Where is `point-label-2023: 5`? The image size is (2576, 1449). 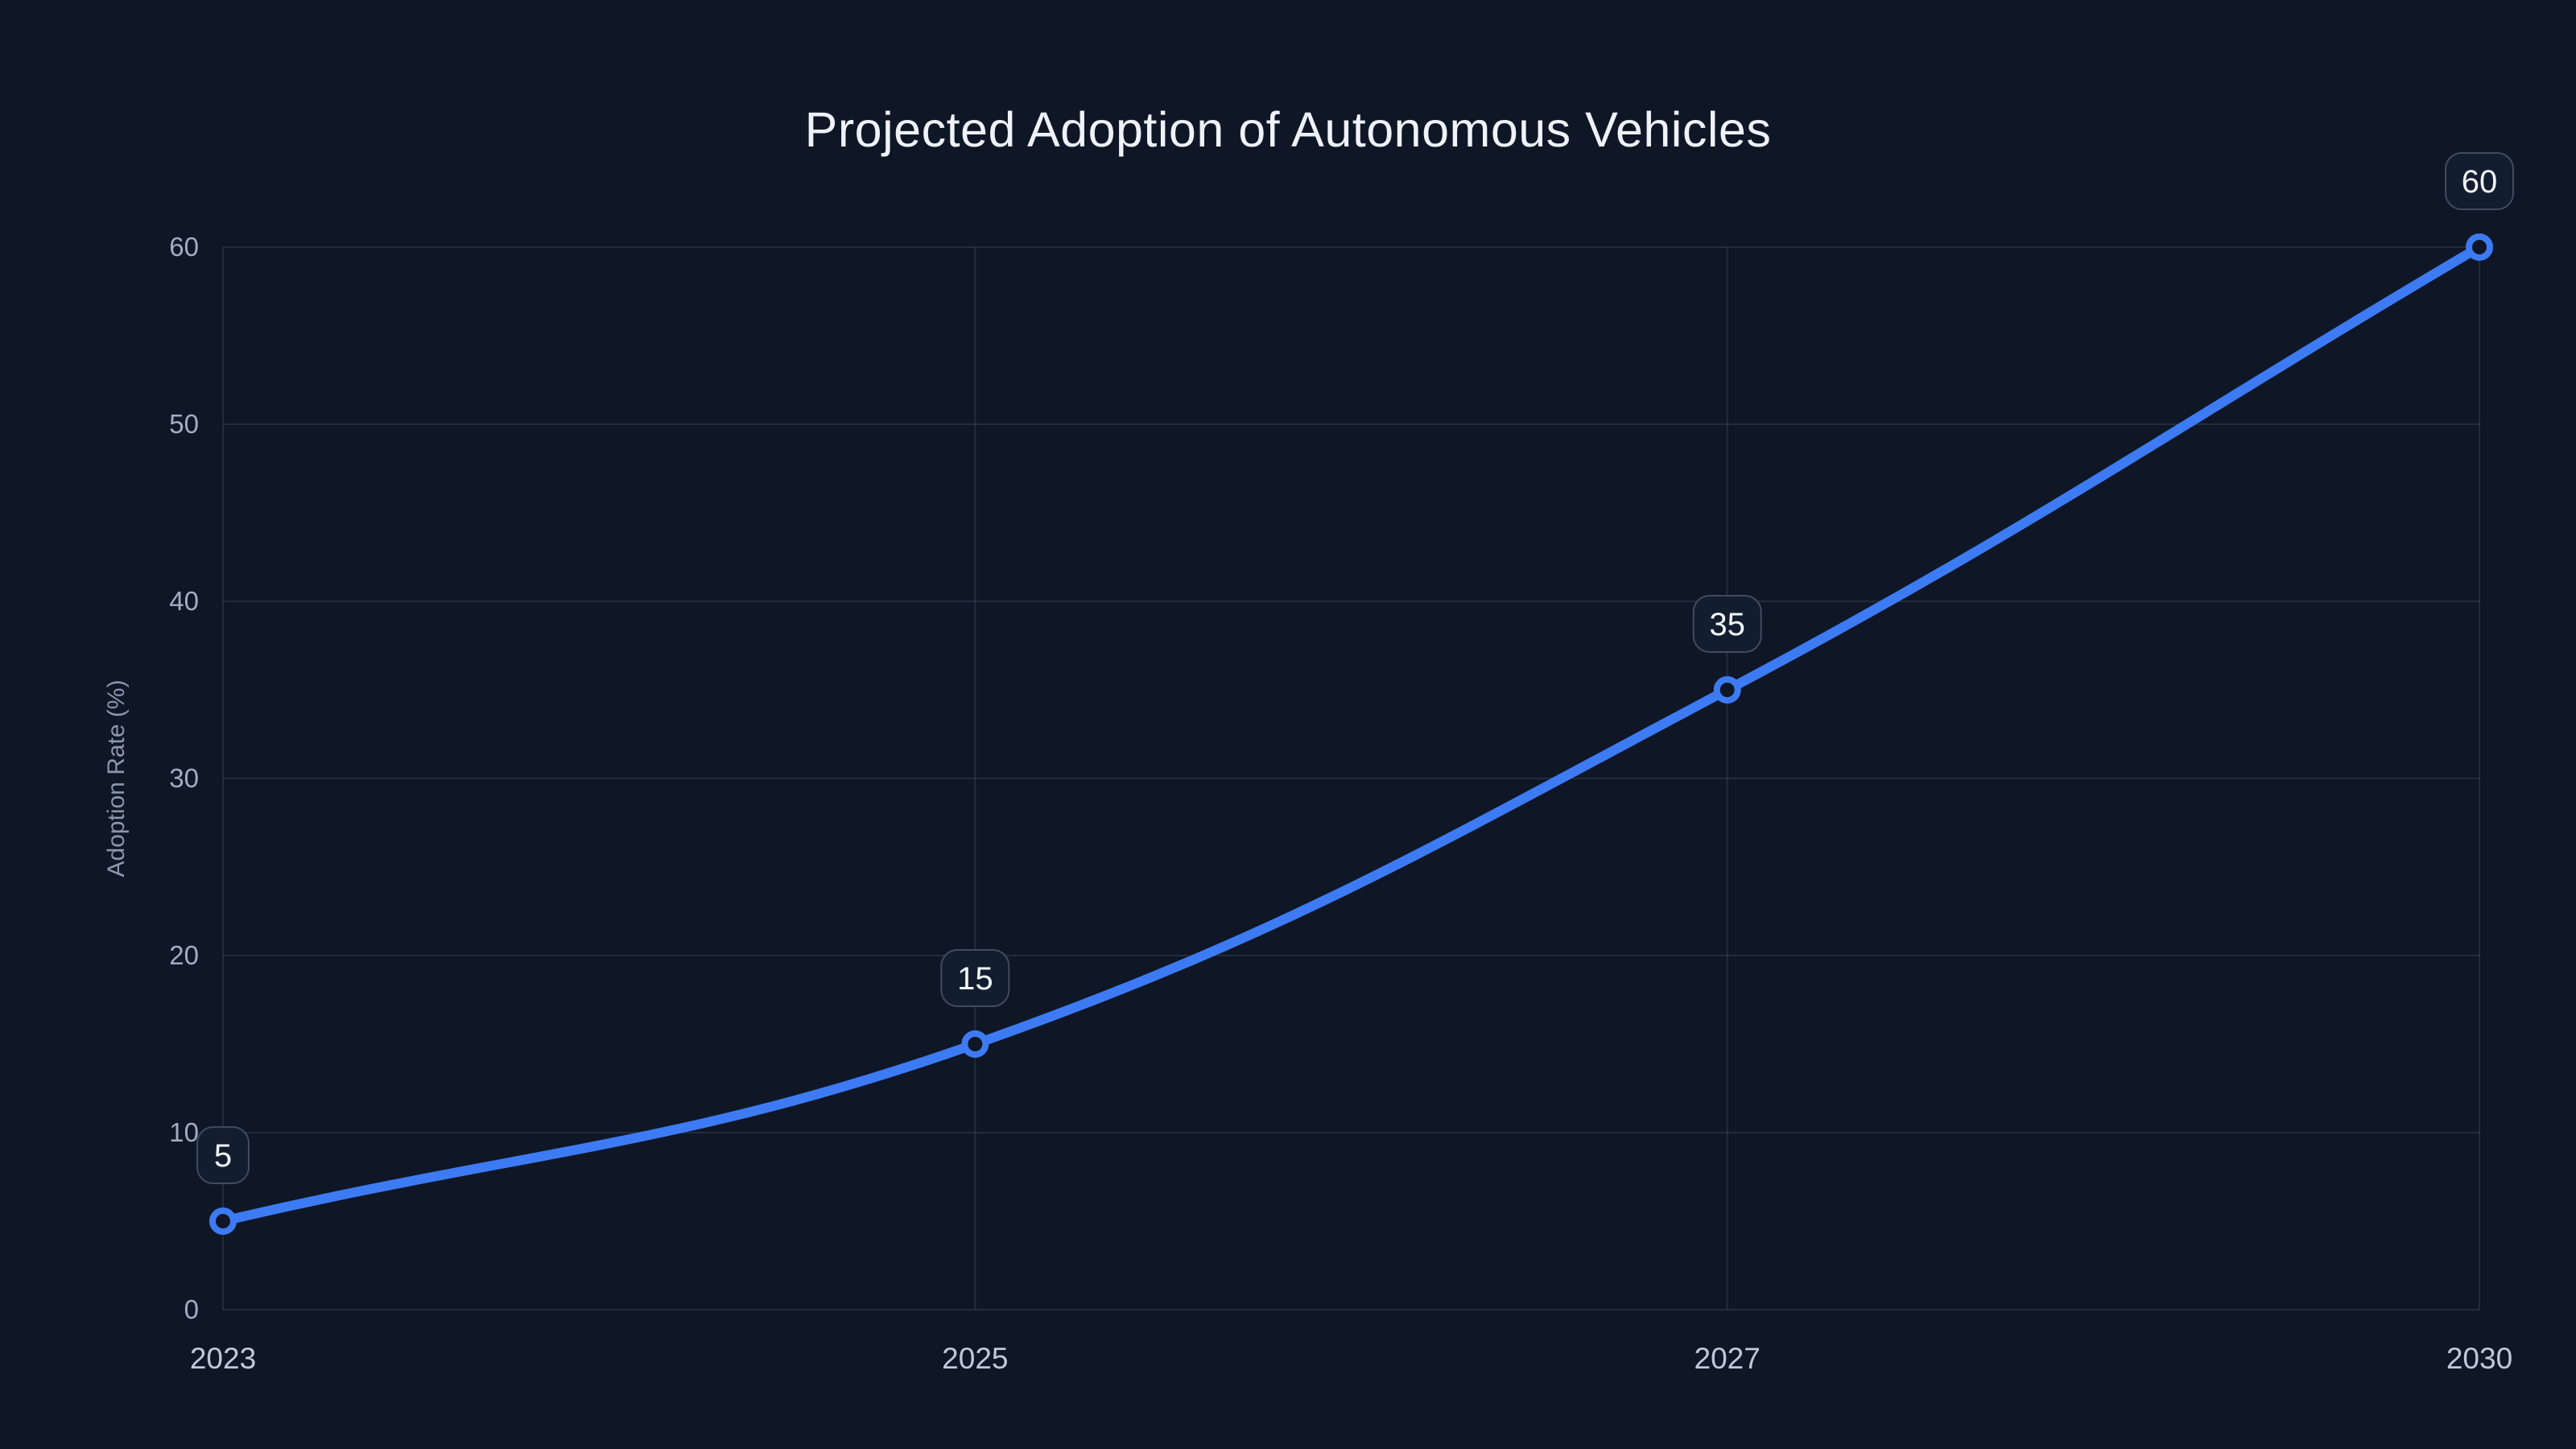
point-label-2023: 5 is located at coordinates (223, 1155).